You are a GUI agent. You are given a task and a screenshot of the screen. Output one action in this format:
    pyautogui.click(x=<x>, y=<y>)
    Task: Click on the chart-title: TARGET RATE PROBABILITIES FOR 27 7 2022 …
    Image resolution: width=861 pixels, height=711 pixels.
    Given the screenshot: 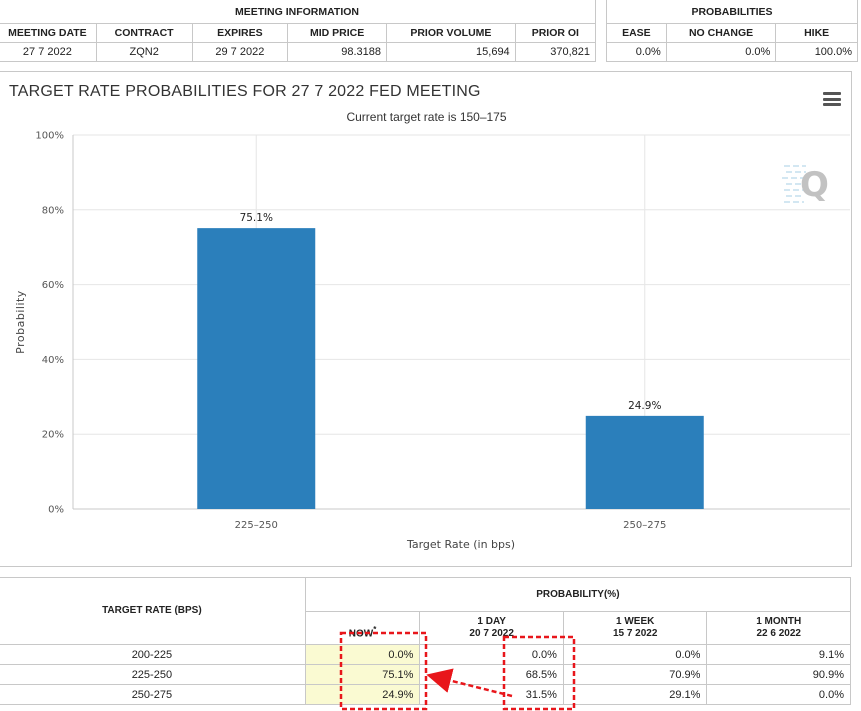 What is the action you would take?
    pyautogui.click(x=245, y=91)
    